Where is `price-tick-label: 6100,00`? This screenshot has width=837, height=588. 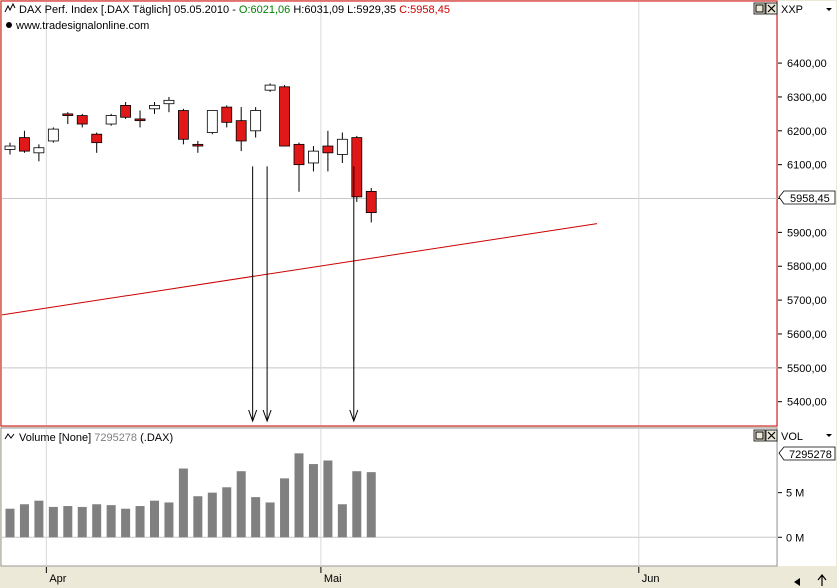 price-tick-label: 6100,00 is located at coordinates (807, 166).